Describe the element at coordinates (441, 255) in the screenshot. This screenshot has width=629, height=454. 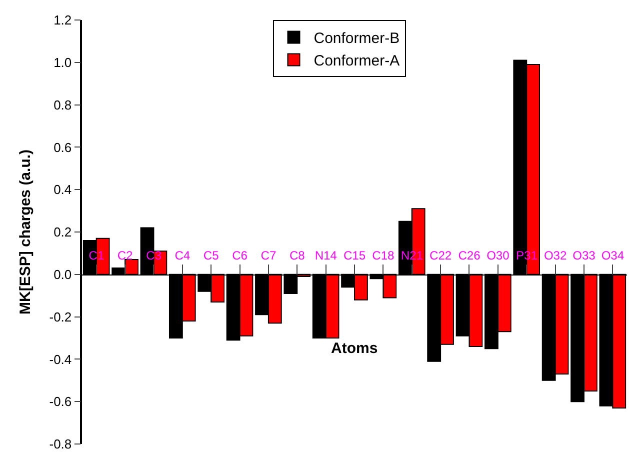
I see `x-tick-label: C22` at that location.